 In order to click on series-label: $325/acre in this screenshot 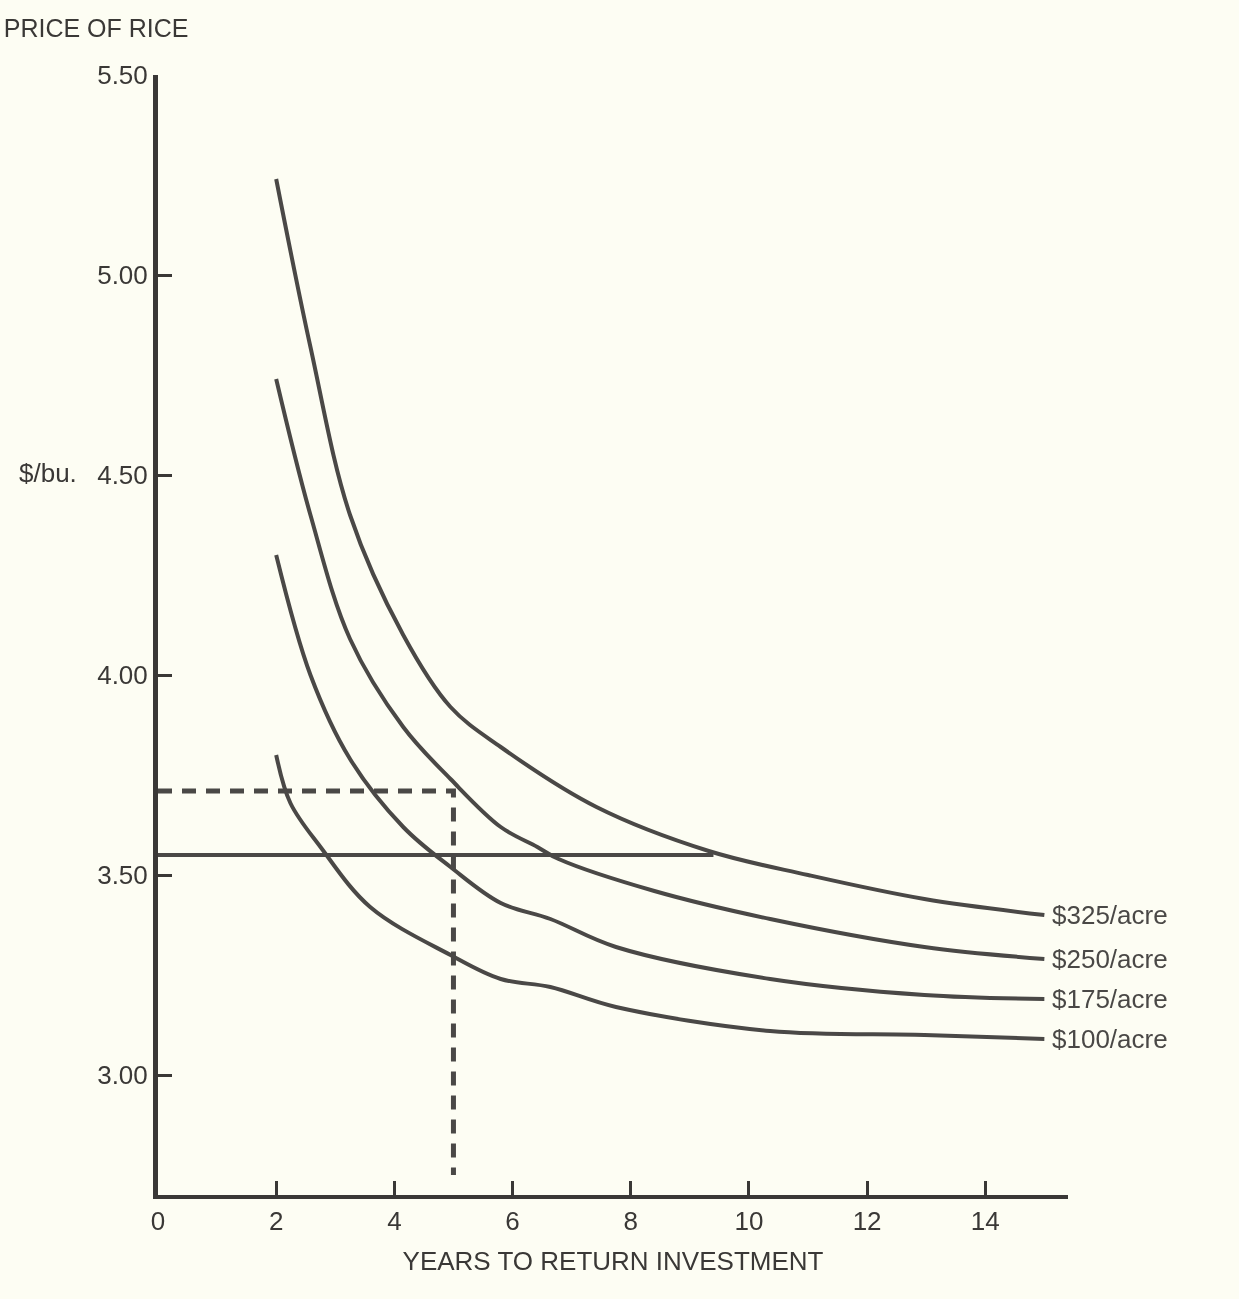, I will do `click(1110, 915)`.